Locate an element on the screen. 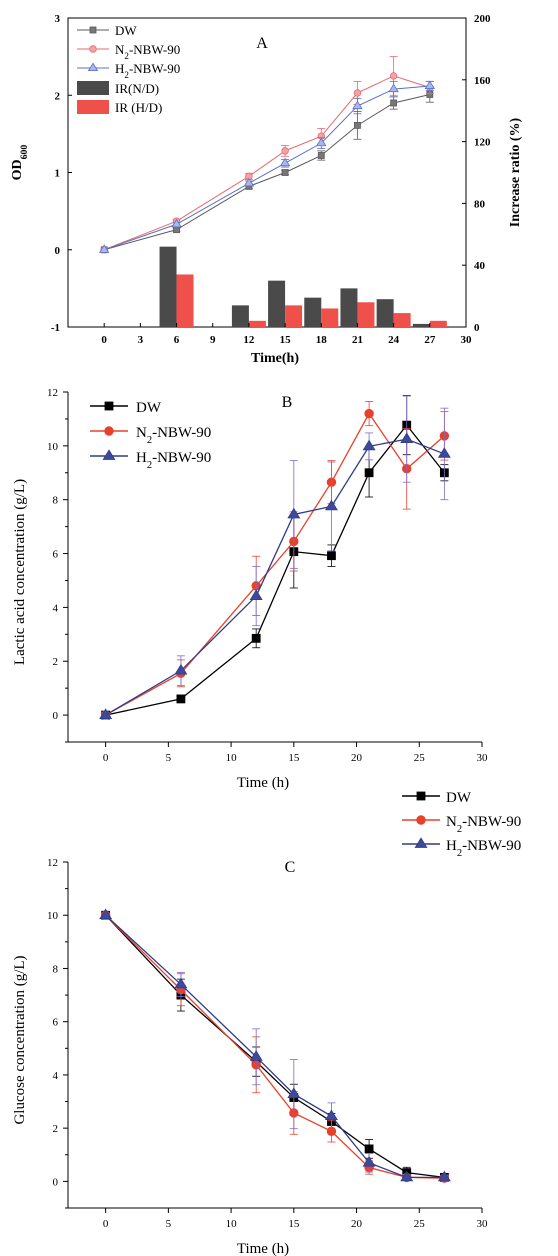 This screenshot has height=1256, width=558. legend-label-a: DW is located at coordinates (126, 30).